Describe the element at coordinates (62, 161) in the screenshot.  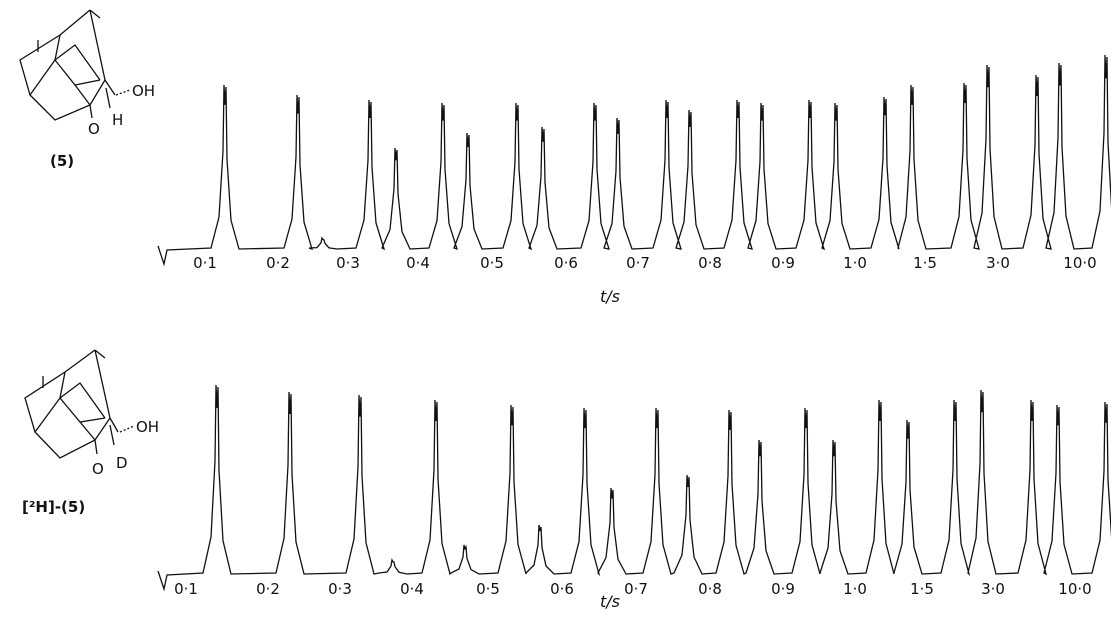
I see `compound-label: (5)` at that location.